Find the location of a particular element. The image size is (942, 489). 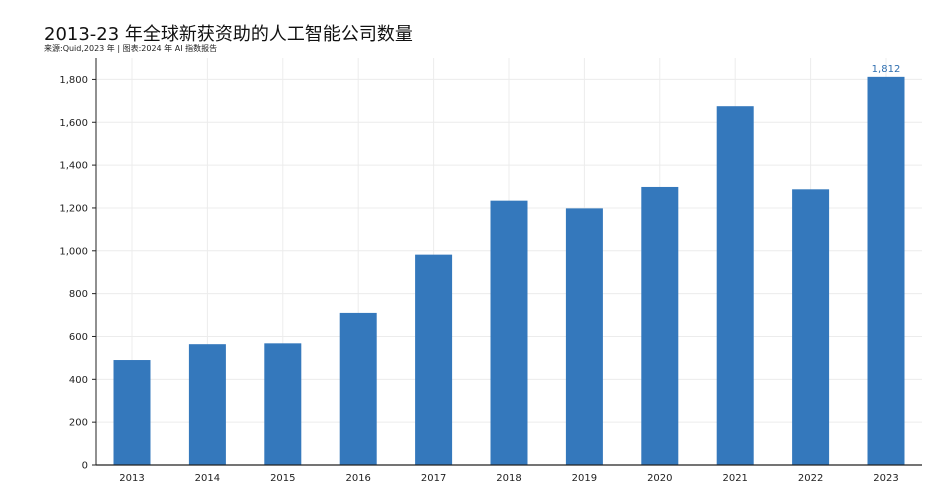

bar-2014 is located at coordinates (207, 404).